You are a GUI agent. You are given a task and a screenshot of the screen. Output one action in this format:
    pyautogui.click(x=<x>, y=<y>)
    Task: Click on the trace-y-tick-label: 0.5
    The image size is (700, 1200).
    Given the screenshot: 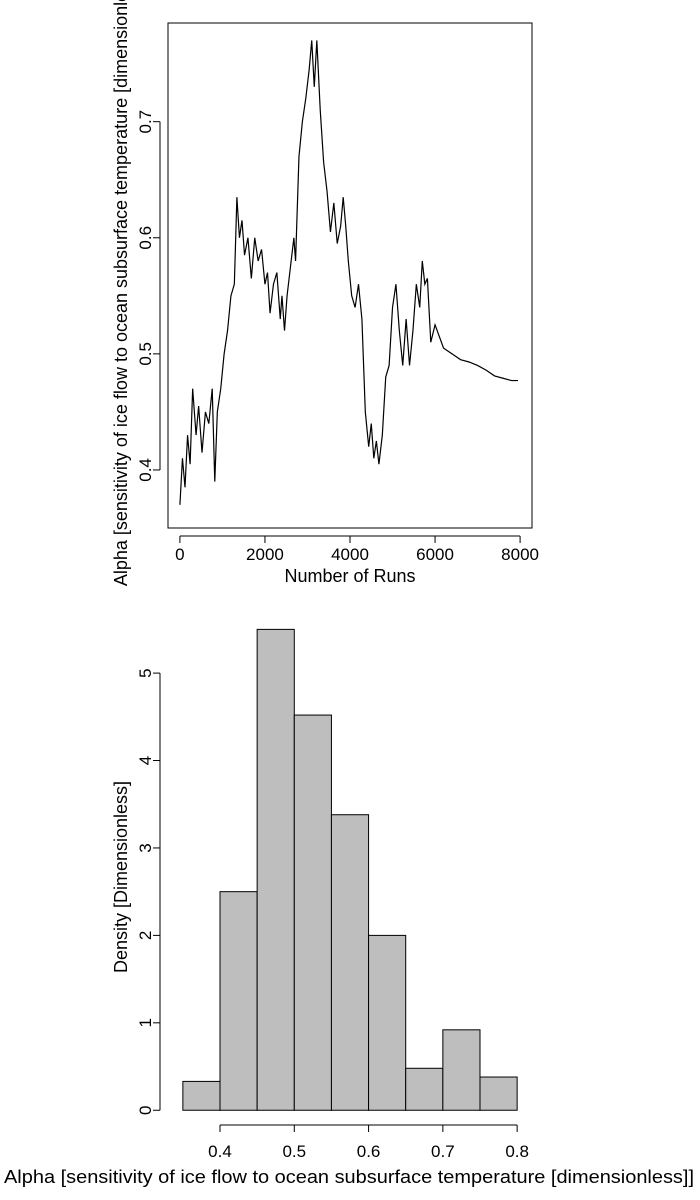 What is the action you would take?
    pyautogui.click(x=145, y=354)
    